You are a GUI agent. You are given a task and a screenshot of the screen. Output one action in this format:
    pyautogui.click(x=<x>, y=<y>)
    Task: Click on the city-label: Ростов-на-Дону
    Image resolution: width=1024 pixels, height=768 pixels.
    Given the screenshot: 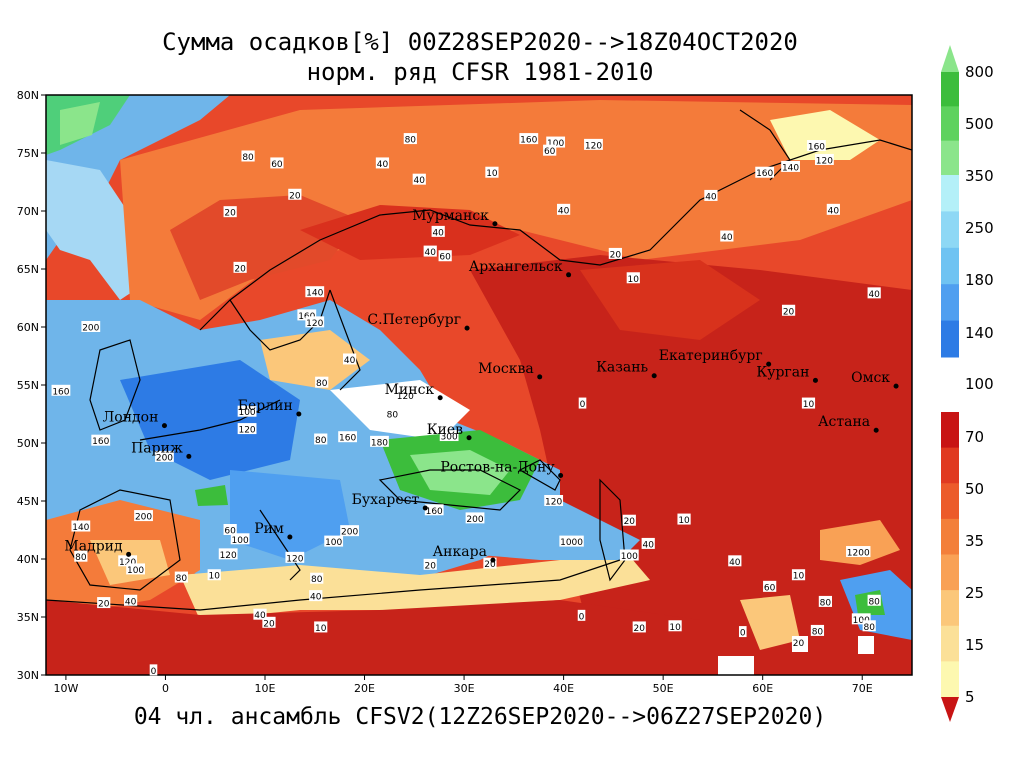 What is the action you would take?
    pyautogui.click(x=497, y=467)
    